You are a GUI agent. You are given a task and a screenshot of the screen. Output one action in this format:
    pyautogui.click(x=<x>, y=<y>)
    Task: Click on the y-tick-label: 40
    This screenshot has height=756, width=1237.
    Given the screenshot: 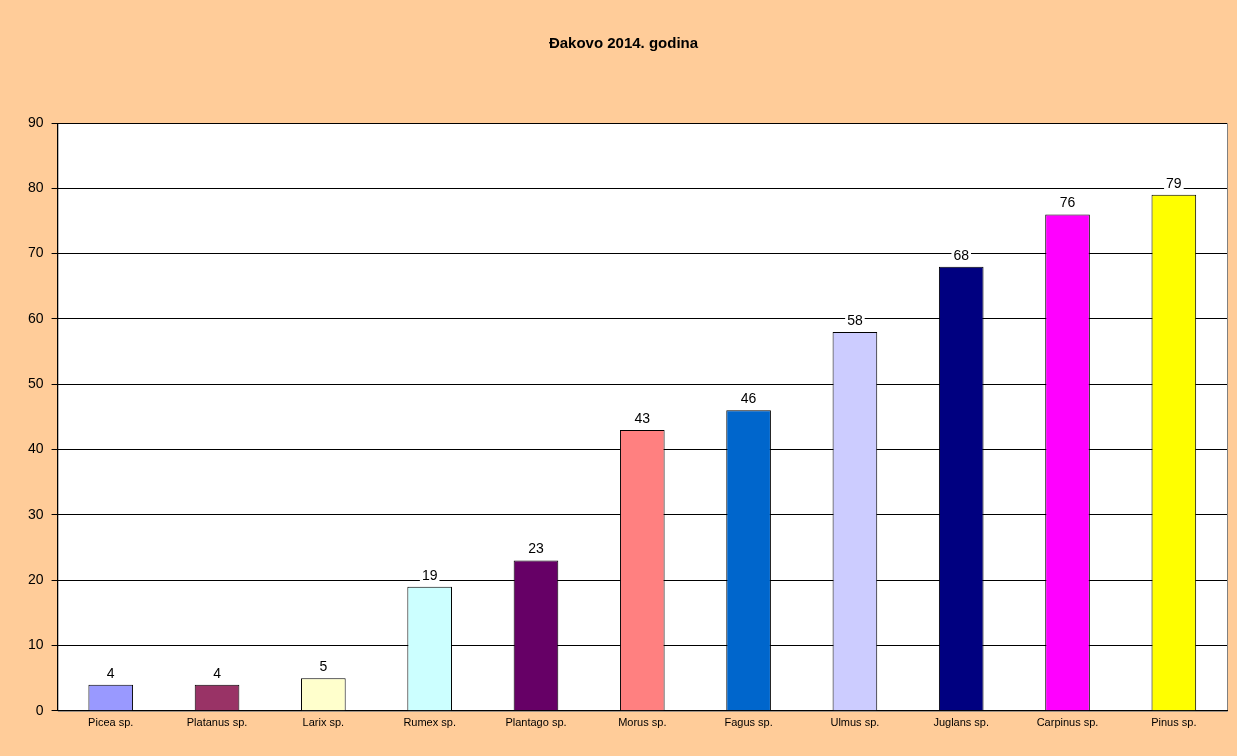 What is the action you would take?
    pyautogui.click(x=35, y=448)
    